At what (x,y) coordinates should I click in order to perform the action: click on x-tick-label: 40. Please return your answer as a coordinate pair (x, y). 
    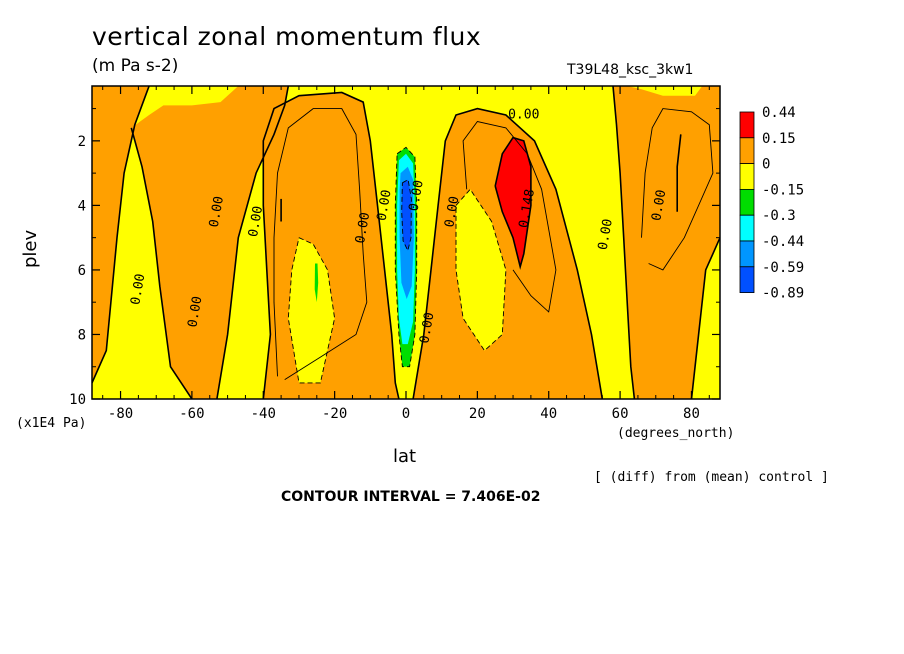
    Looking at the image, I should click on (548, 414).